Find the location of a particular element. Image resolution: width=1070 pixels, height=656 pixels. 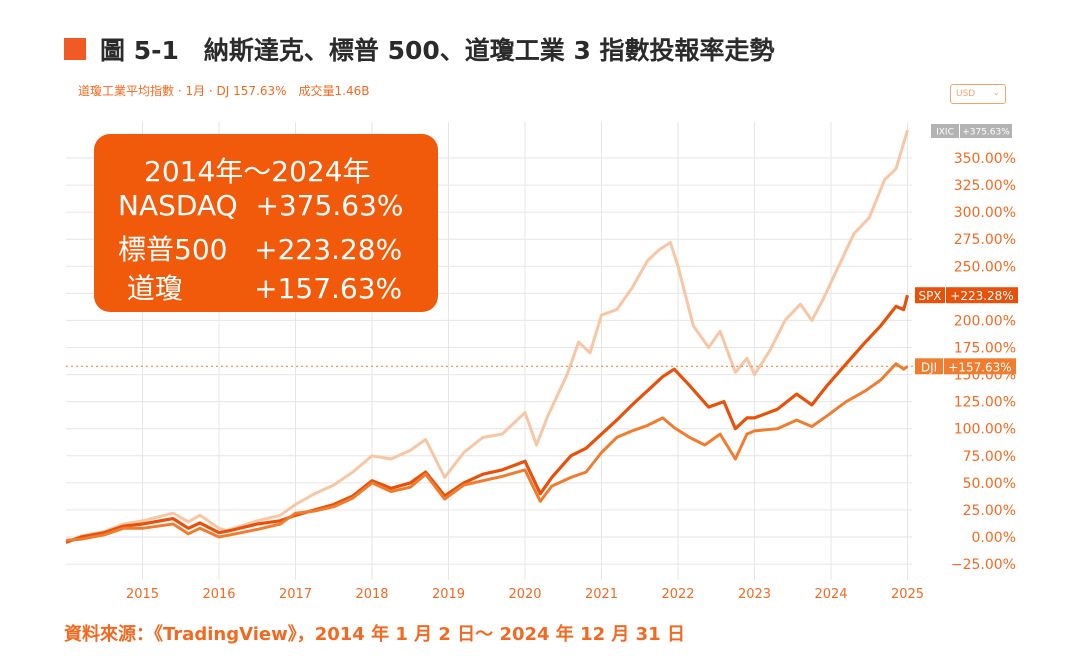

series-badge-name: SPX is located at coordinates (929, 296).